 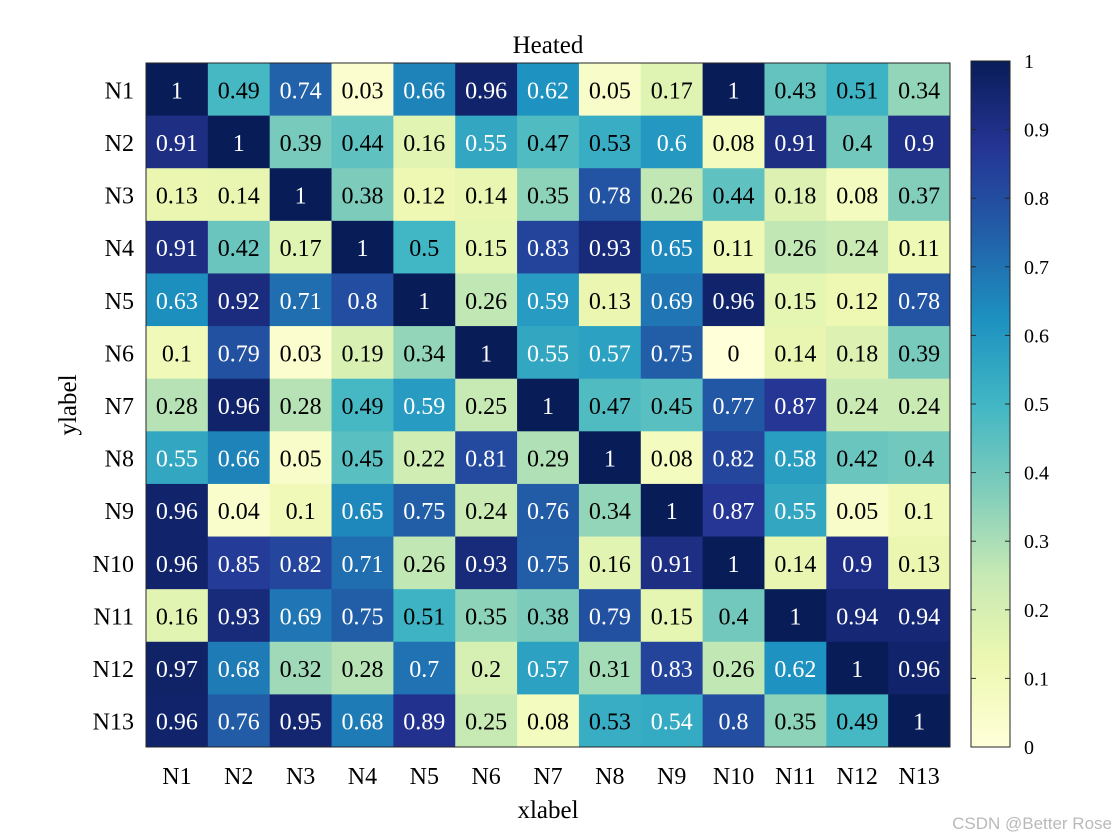 What do you see at coordinates (239, 512) in the screenshot?
I see `cell-value-label: 0.04` at bounding box center [239, 512].